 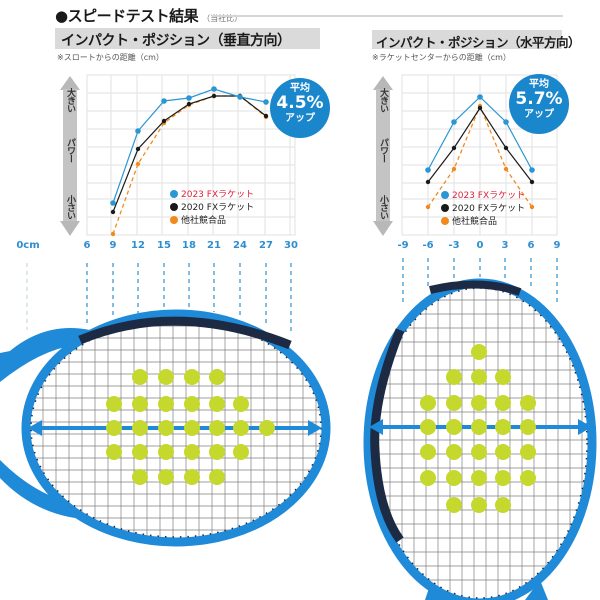 What do you see at coordinates (70, 150) in the screenshot?
I see `left-axis-mid-label: パワー` at bounding box center [70, 150].